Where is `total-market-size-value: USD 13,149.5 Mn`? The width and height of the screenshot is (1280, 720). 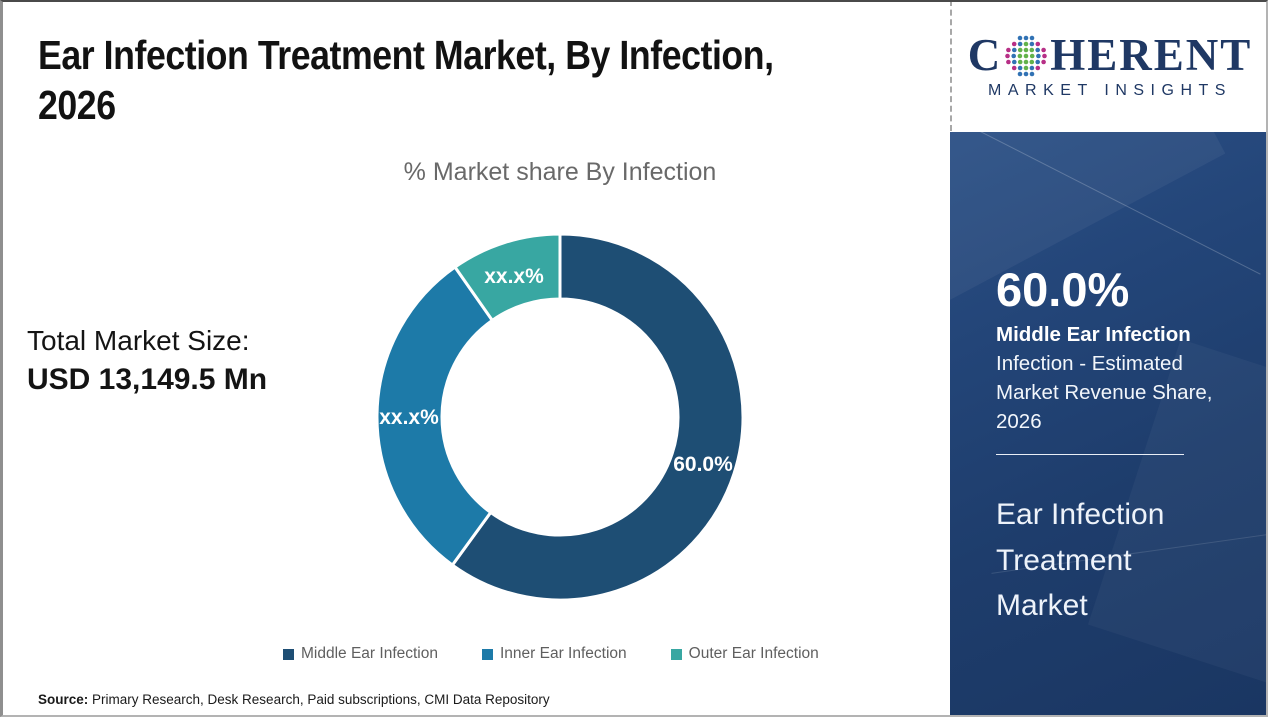
total-market-size-value: USD 13,149.5 Mn is located at coordinates (147, 379).